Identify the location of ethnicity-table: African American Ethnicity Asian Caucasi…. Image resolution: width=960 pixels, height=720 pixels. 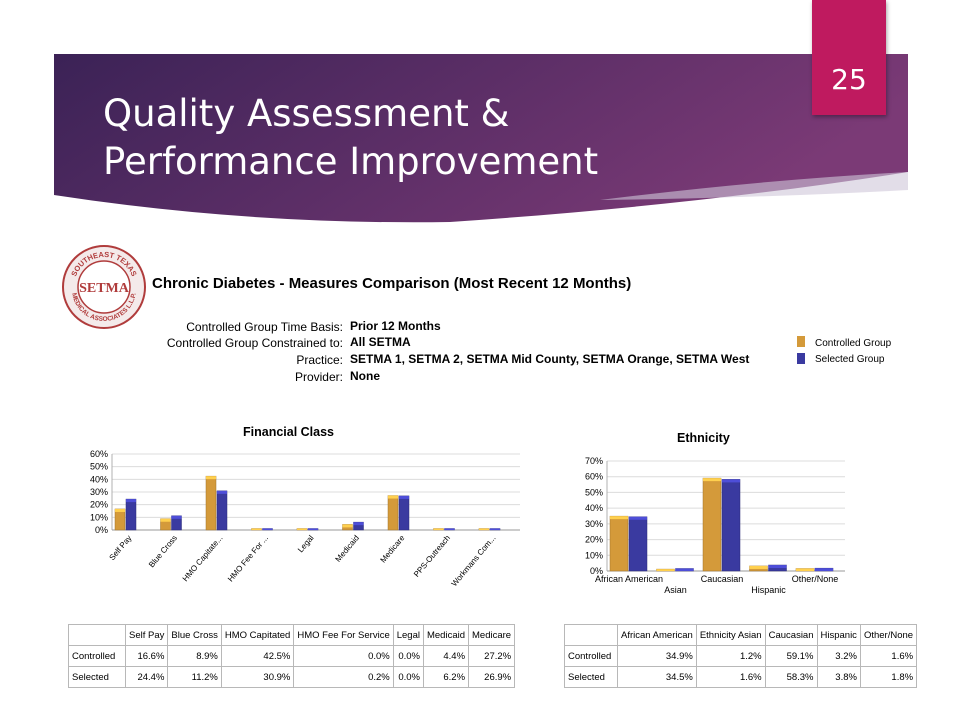
(741, 656).